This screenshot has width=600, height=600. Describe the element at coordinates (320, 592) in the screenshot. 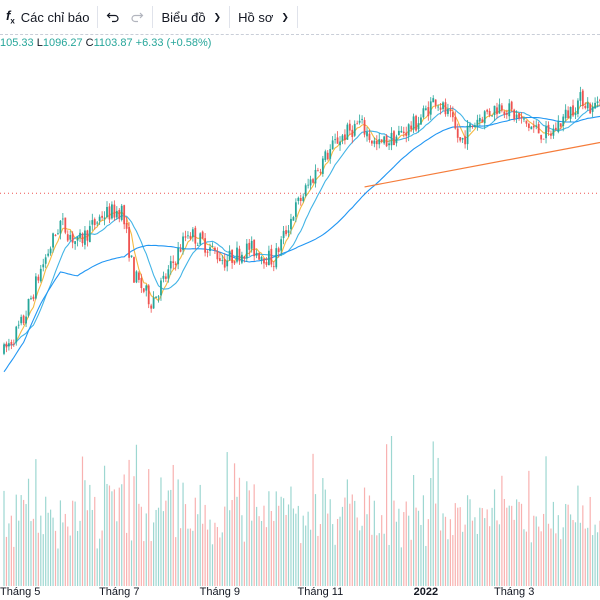

I see `x-tick-label: Tháng 11` at that location.